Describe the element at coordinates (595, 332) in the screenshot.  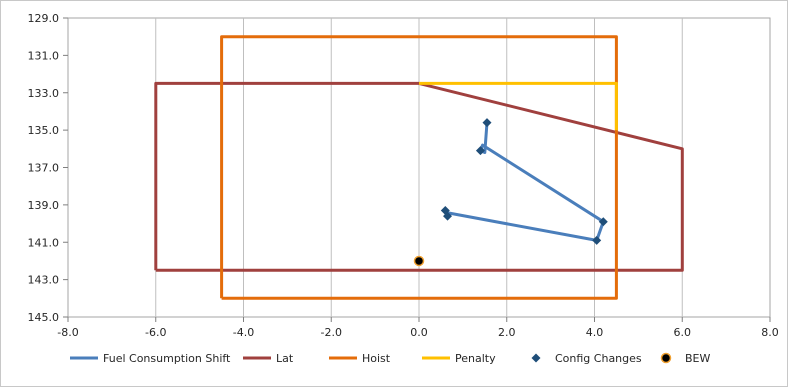
I see `x-tick-label: 4.0` at that location.